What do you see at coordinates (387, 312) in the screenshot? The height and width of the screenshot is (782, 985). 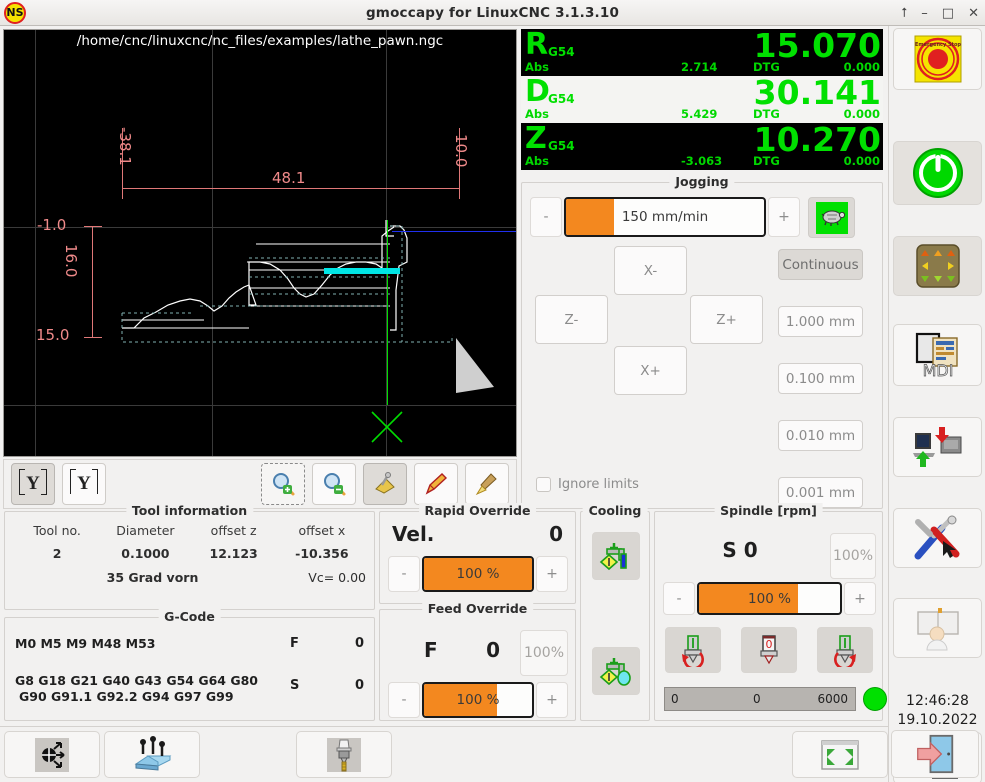 I see `current-position-line` at bounding box center [387, 312].